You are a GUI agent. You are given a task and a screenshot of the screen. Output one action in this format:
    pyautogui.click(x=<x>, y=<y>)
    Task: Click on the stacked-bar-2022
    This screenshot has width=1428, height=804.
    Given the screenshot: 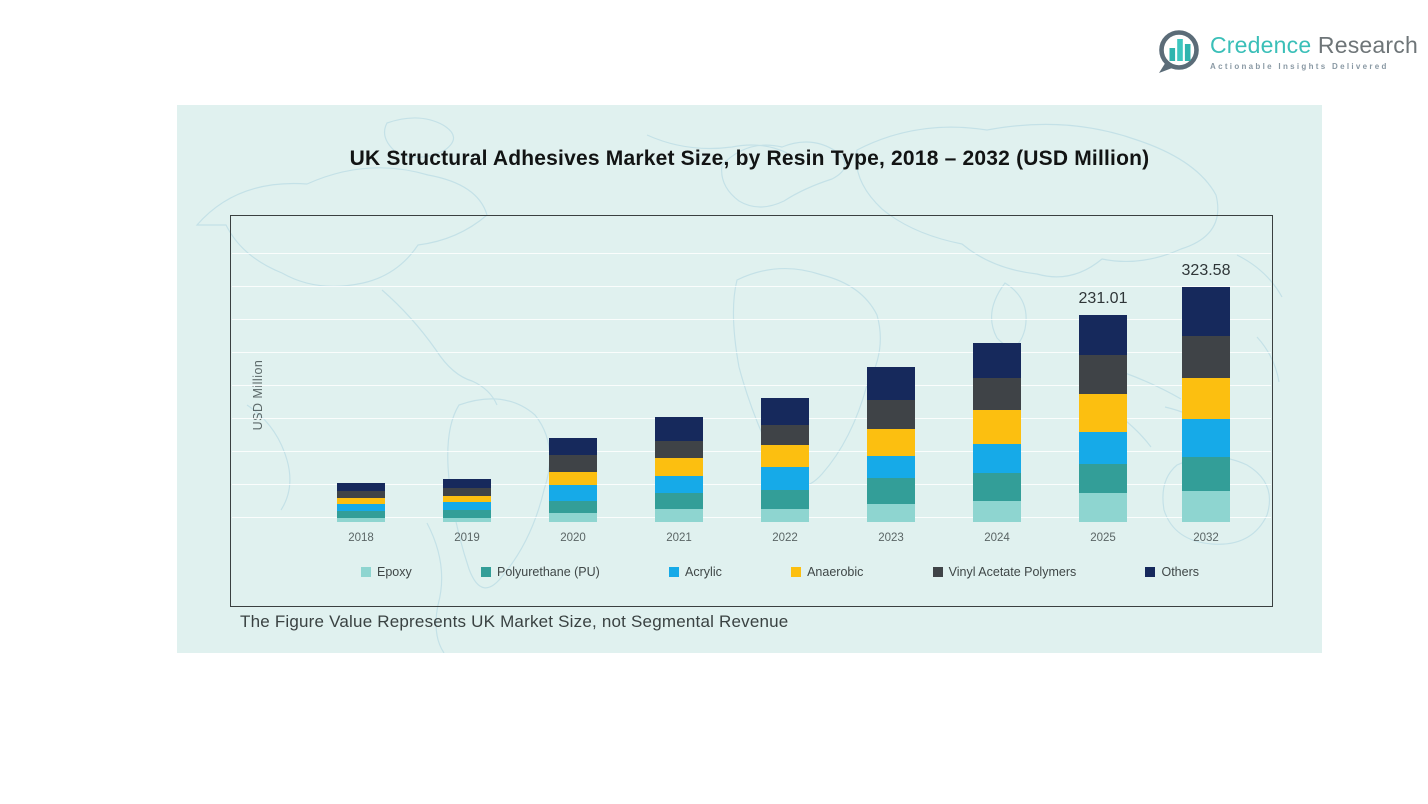 What is the action you would take?
    pyautogui.click(x=785, y=369)
    